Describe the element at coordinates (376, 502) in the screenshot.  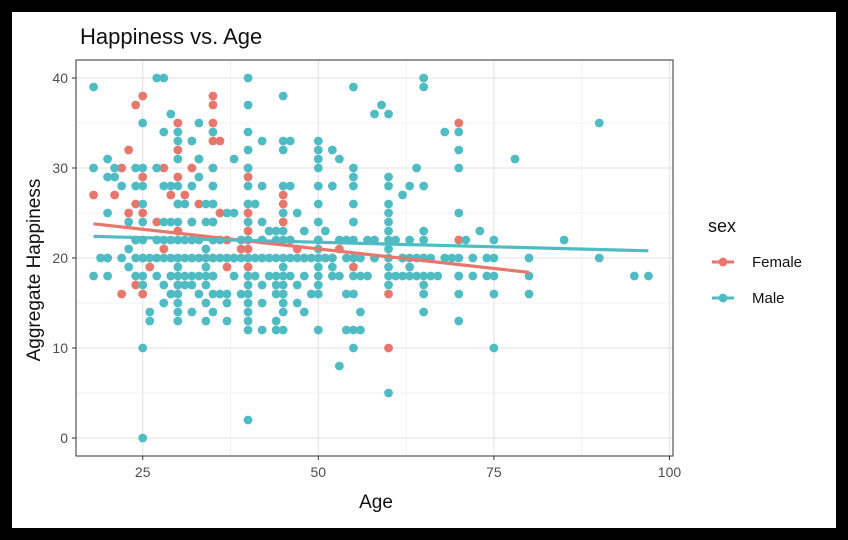
I see `x-axis-title: Age` at that location.